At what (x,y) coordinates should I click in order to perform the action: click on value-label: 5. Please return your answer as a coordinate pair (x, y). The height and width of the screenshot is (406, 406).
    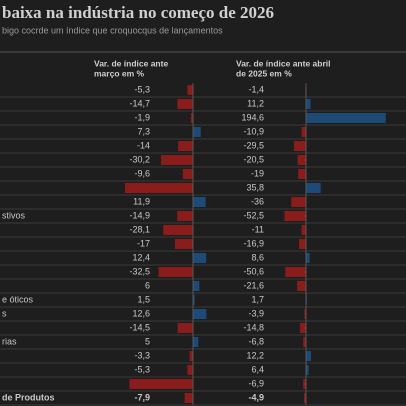
    Looking at the image, I should click on (147, 341).